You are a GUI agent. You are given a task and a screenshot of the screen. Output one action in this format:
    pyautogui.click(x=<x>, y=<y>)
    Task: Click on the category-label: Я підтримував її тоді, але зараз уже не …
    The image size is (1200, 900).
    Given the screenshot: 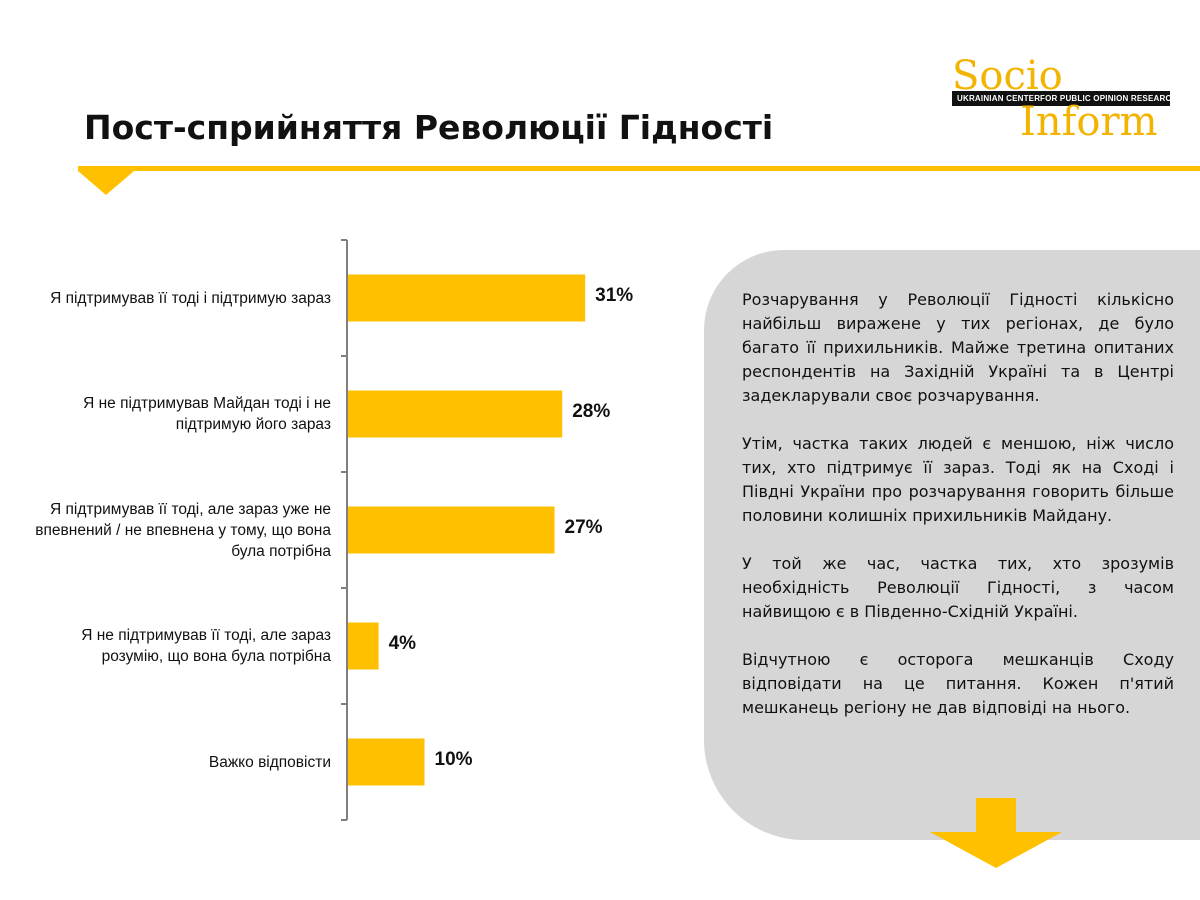 What is the action you would take?
    pyautogui.click(x=183, y=530)
    